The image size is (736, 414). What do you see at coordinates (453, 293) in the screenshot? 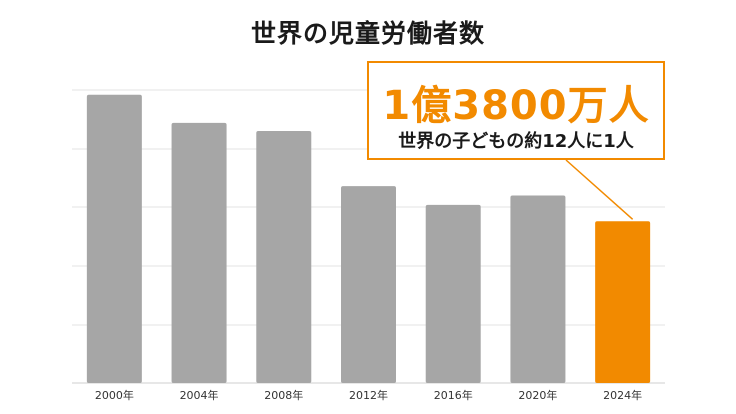
I see `bar-2016年` at bounding box center [453, 293].